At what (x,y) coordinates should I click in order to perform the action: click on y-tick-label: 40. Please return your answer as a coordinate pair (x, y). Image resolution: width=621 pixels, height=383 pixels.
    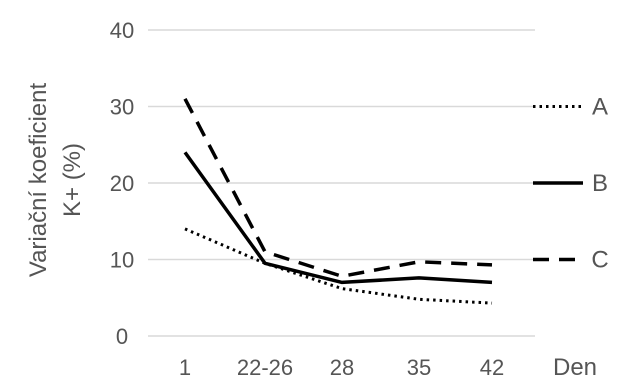
    Looking at the image, I should click on (122, 30).